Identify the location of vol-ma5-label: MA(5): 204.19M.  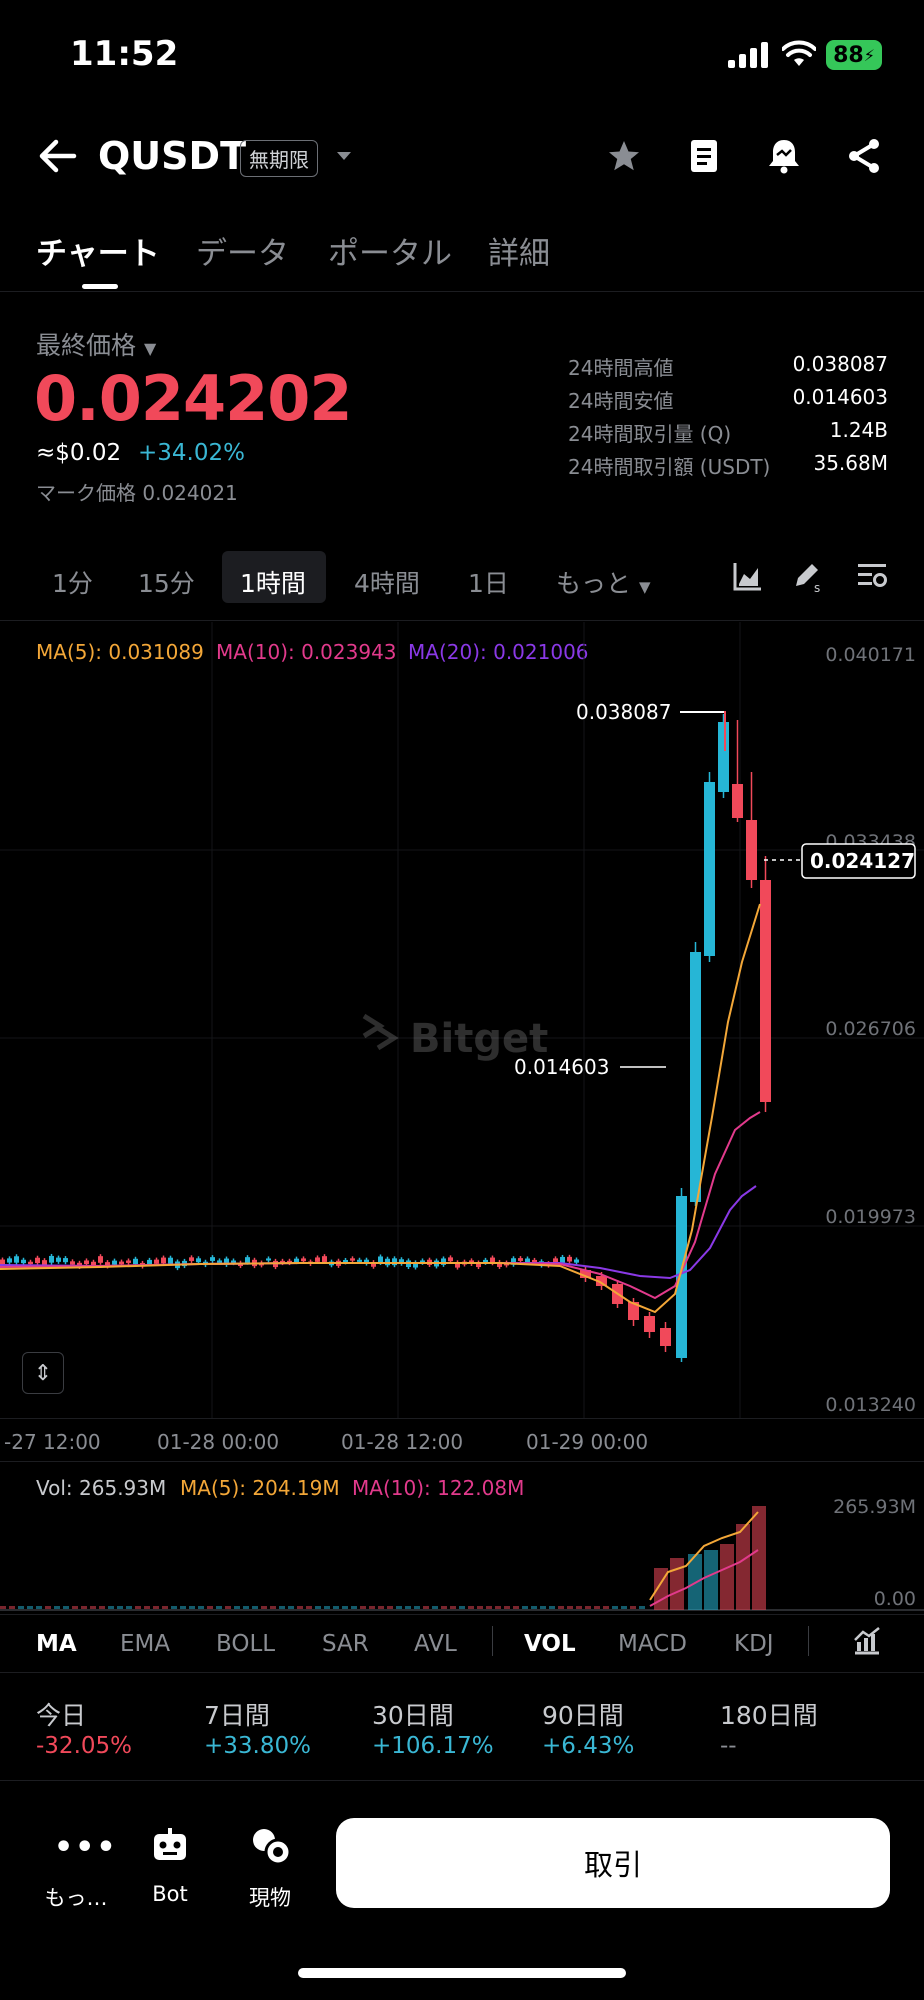
(260, 1488).